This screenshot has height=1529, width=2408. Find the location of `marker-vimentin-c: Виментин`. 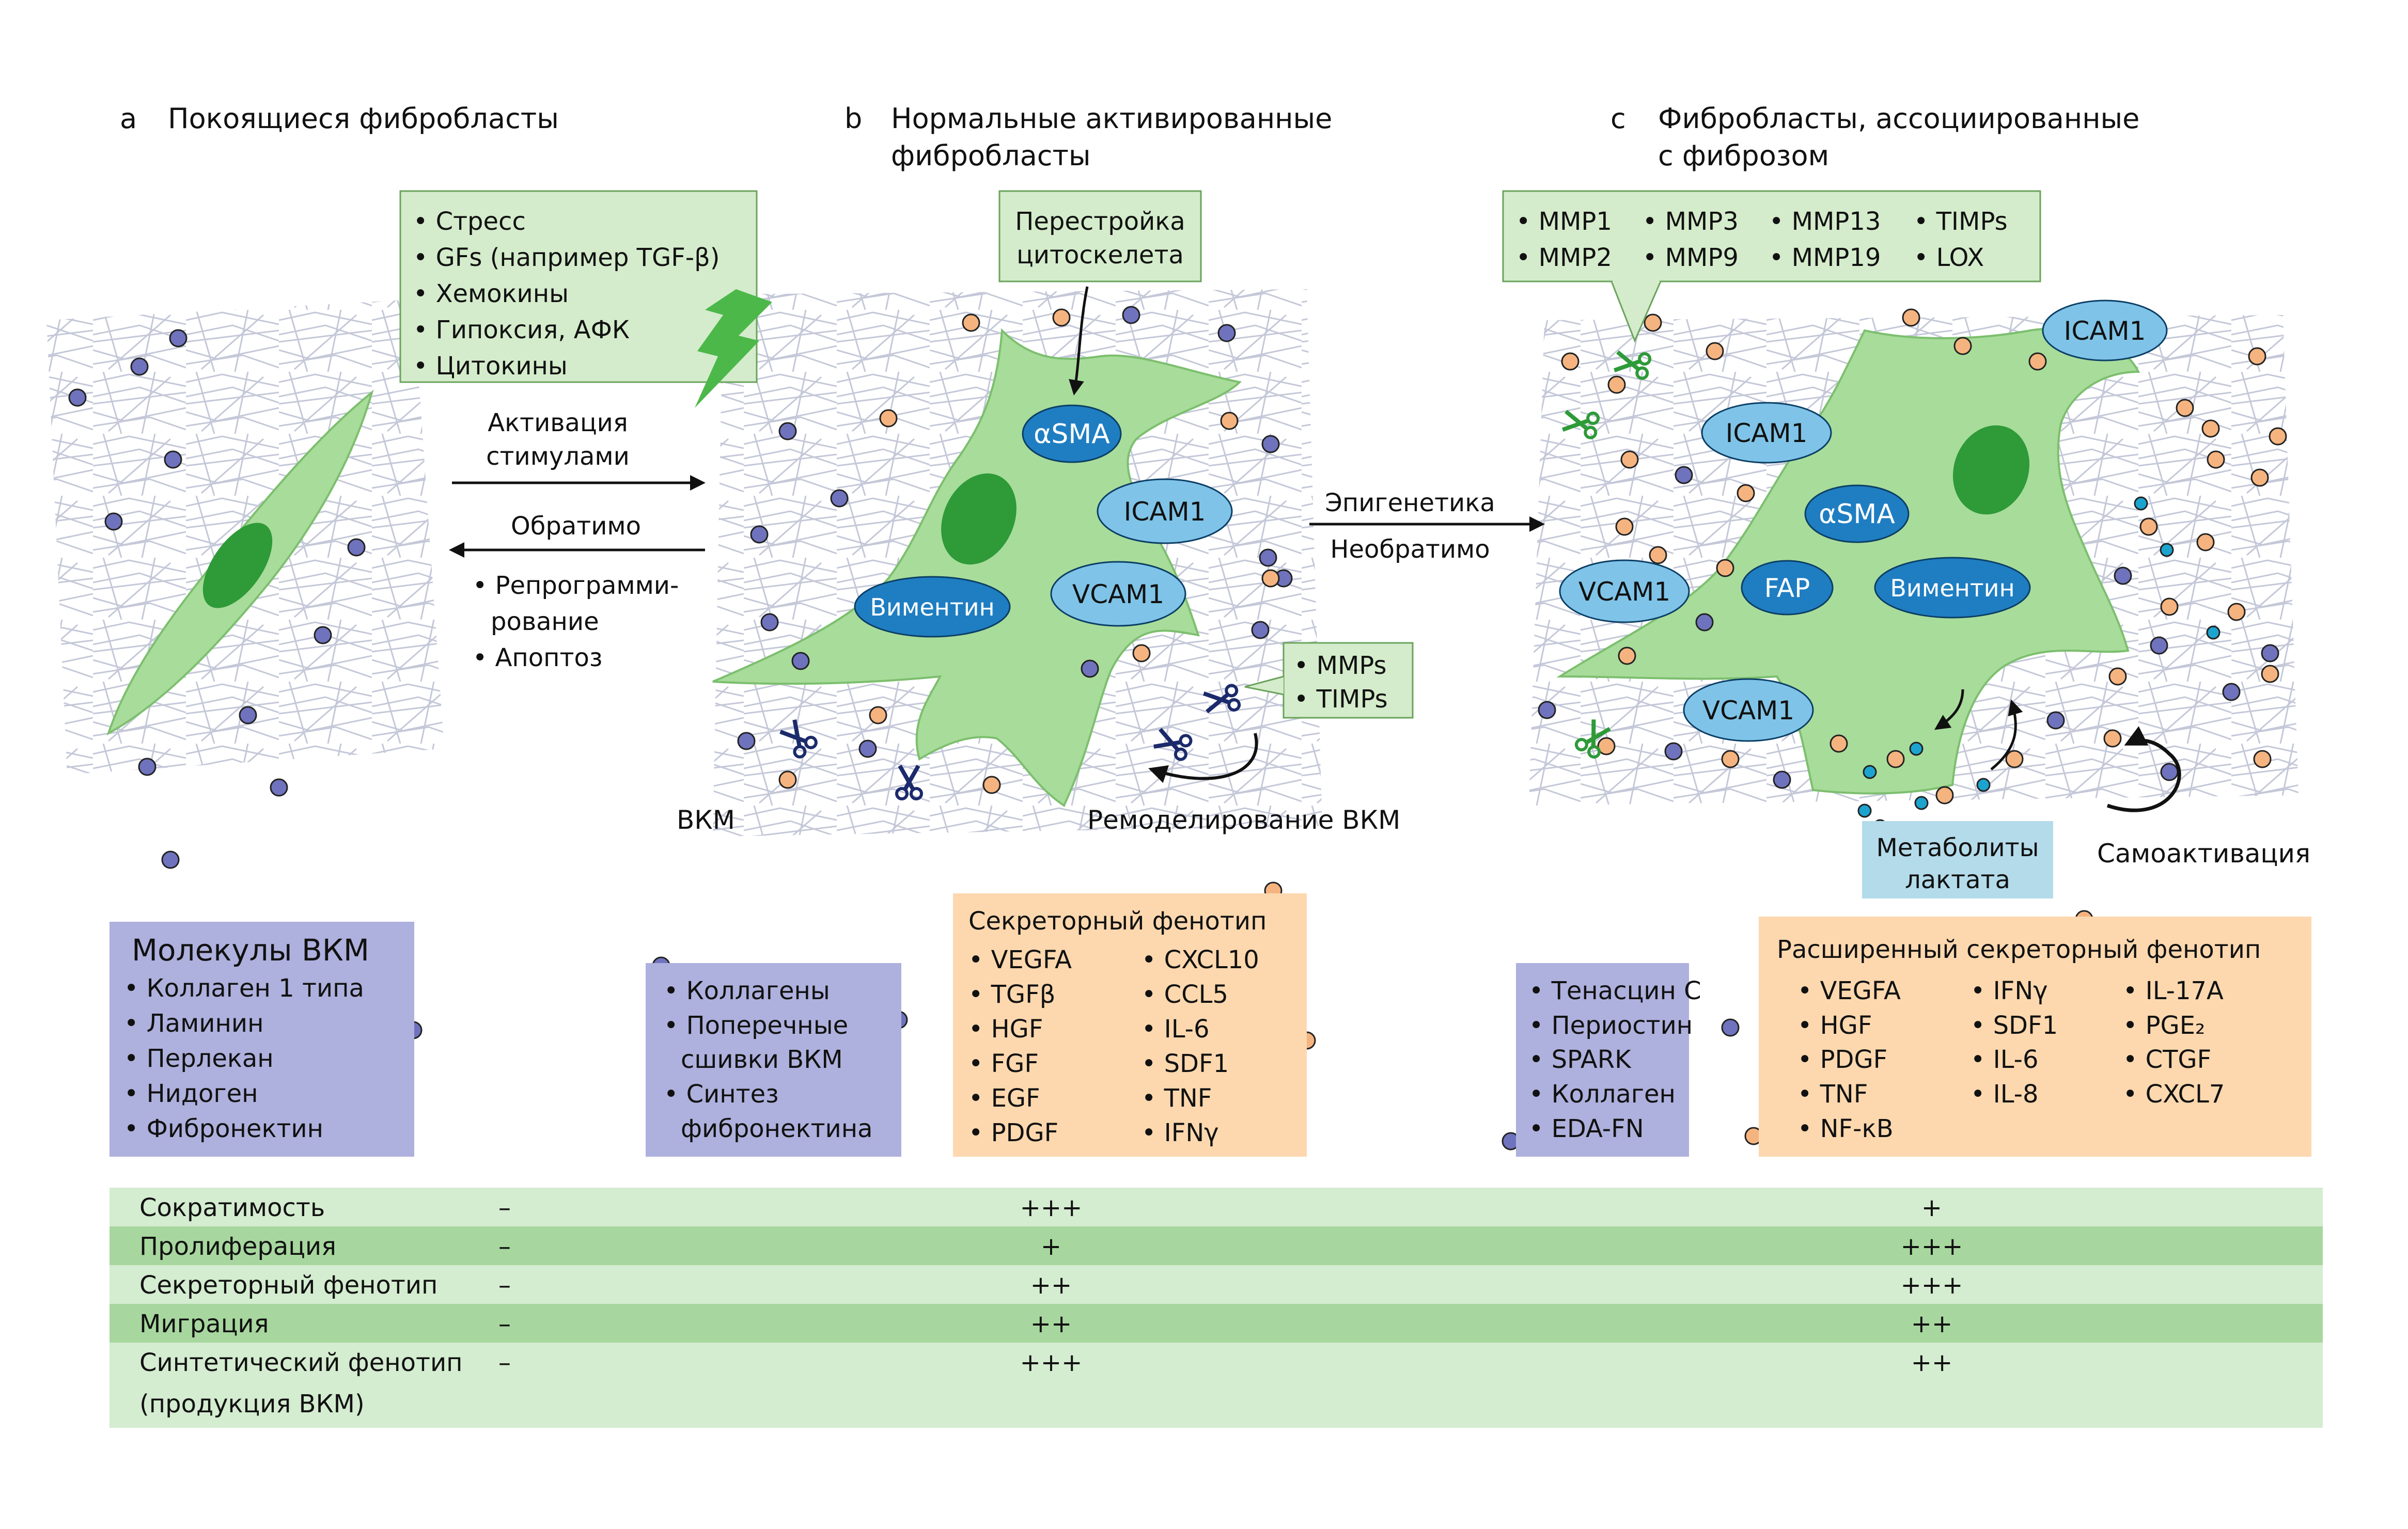

marker-vimentin-c: Виментин is located at coordinates (1953, 588).